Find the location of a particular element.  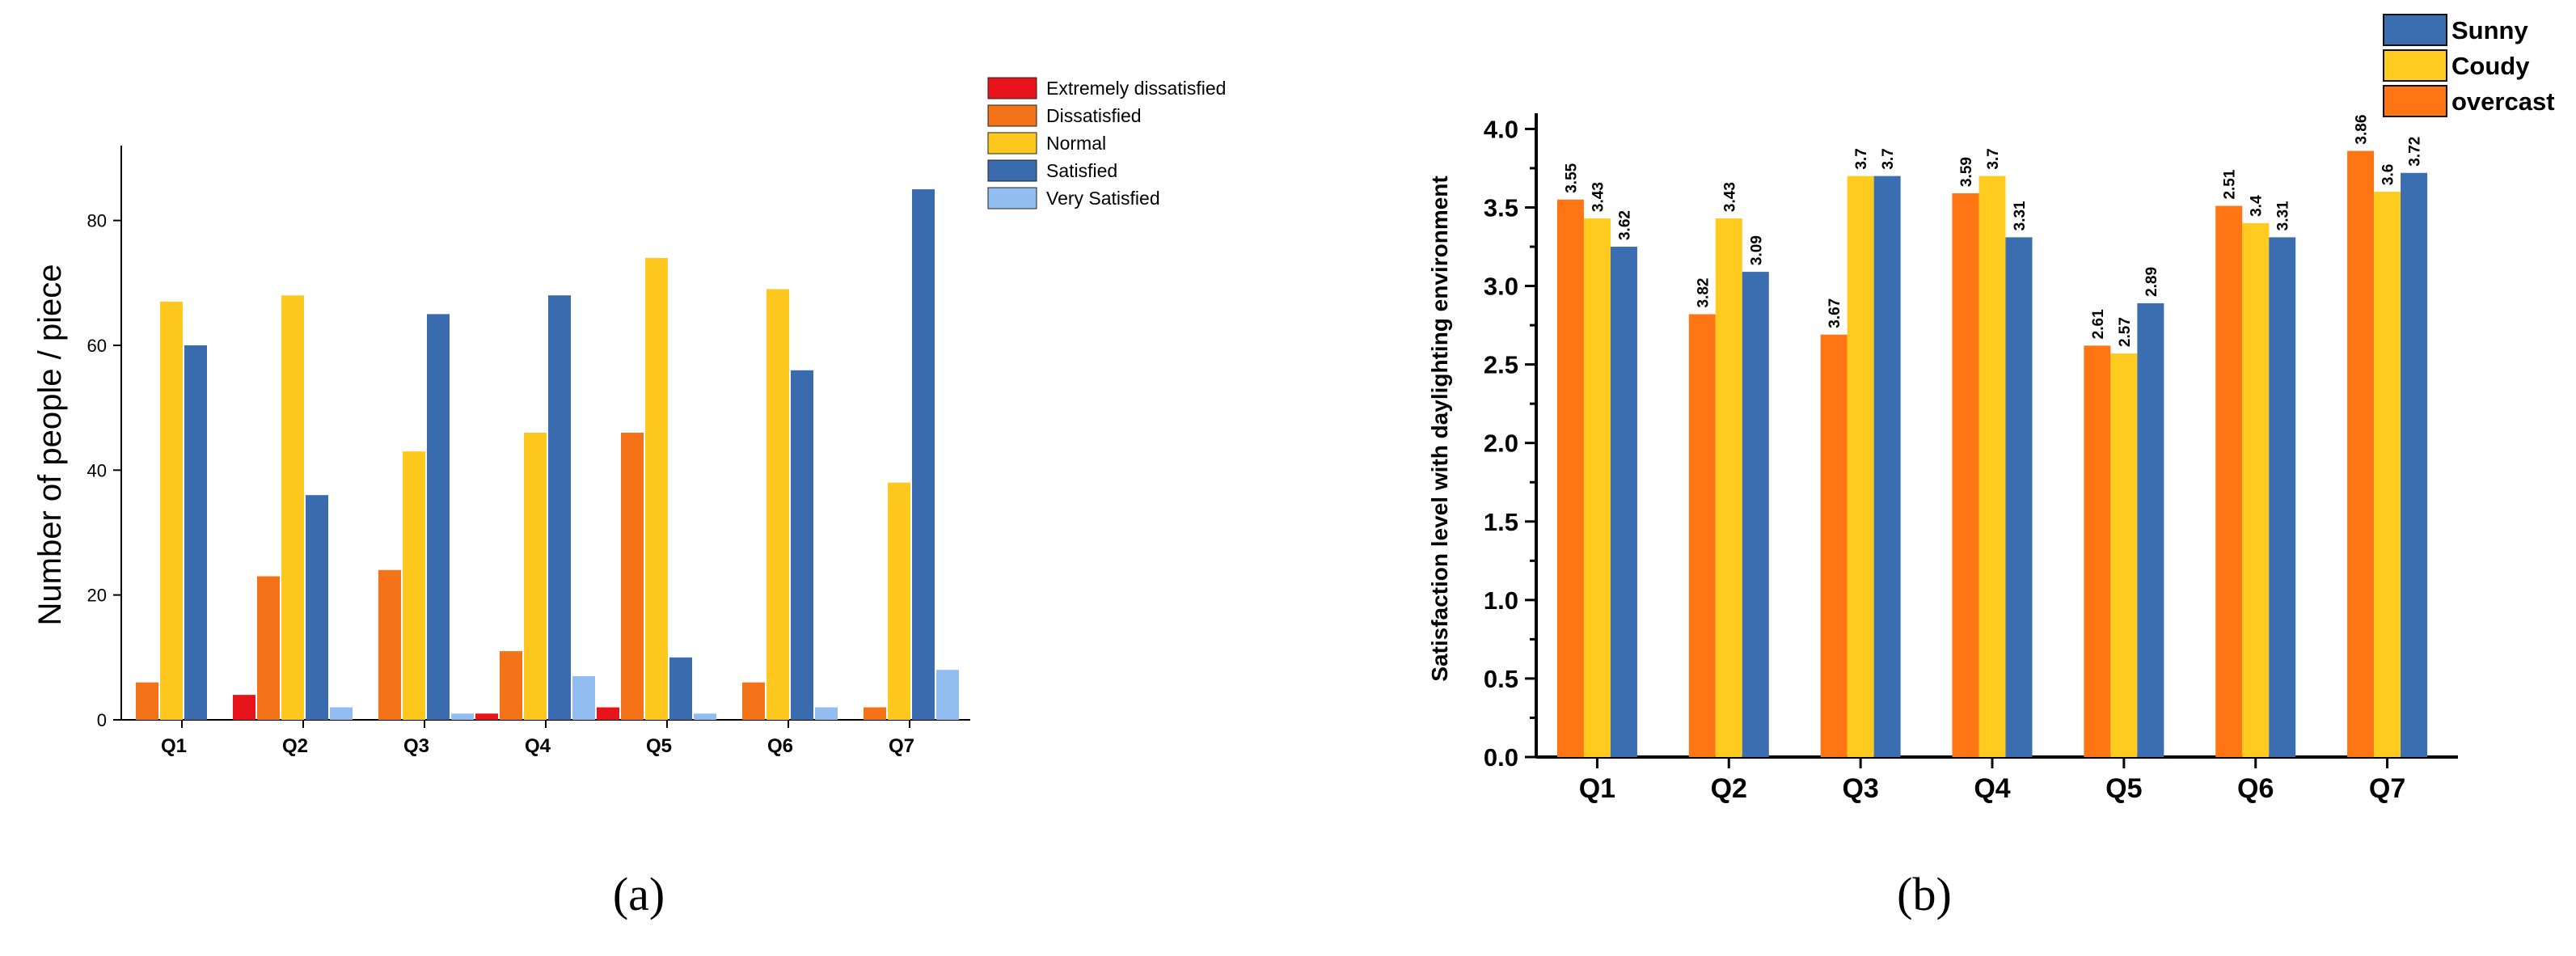

bar-b-coudy-q5 is located at coordinates (2124, 555).